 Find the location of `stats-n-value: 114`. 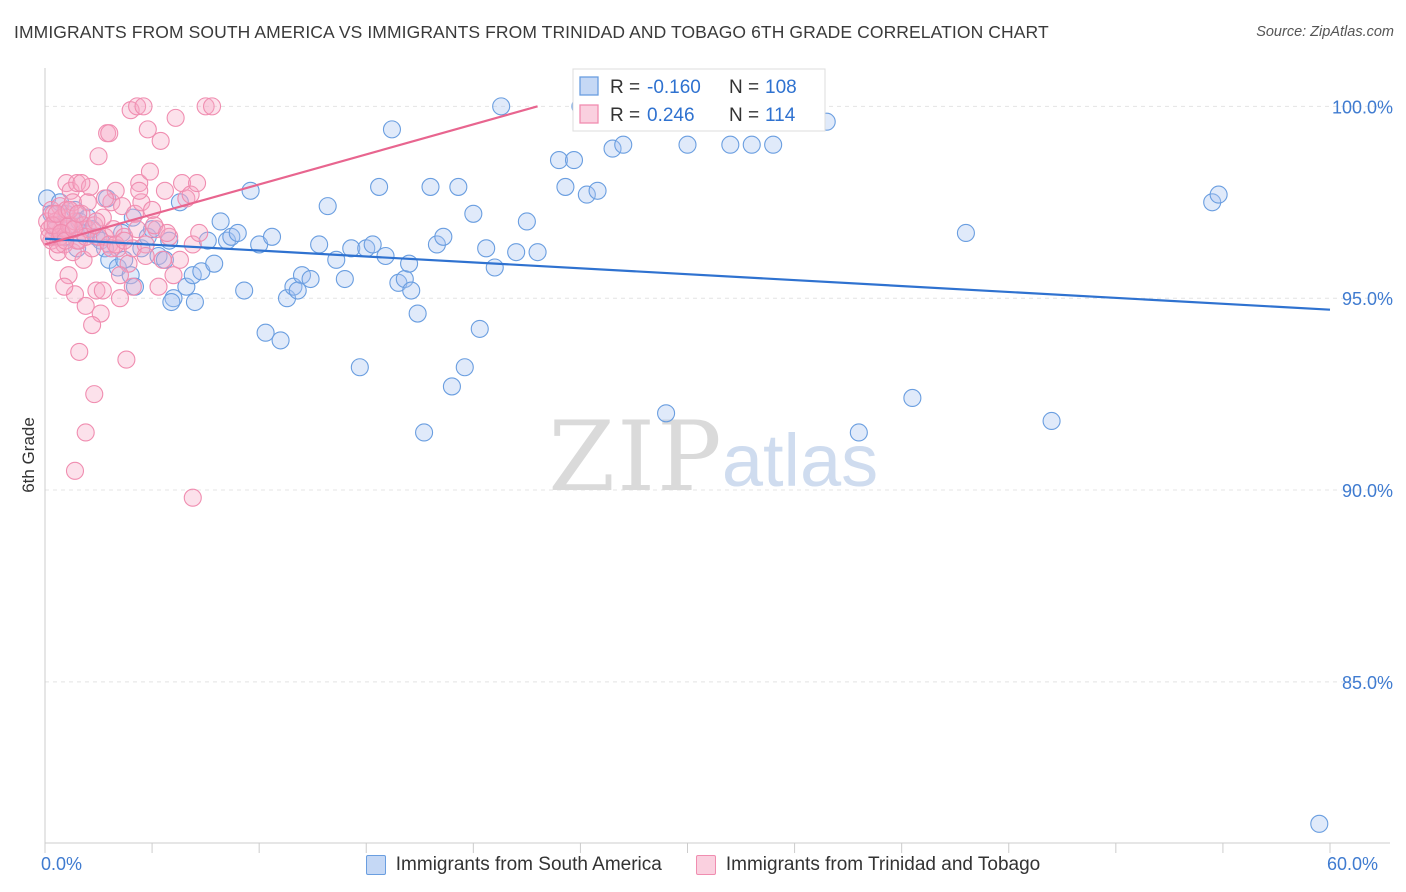

stats-n-value: 114 is located at coordinates (780, 115).